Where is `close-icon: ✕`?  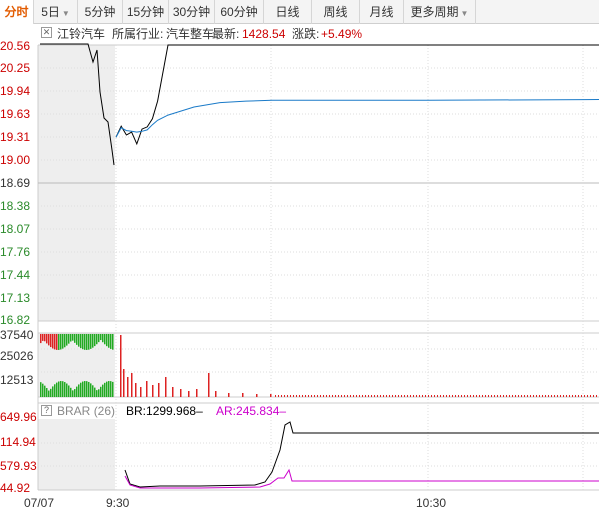
close-icon: ✕ is located at coordinates (46, 32).